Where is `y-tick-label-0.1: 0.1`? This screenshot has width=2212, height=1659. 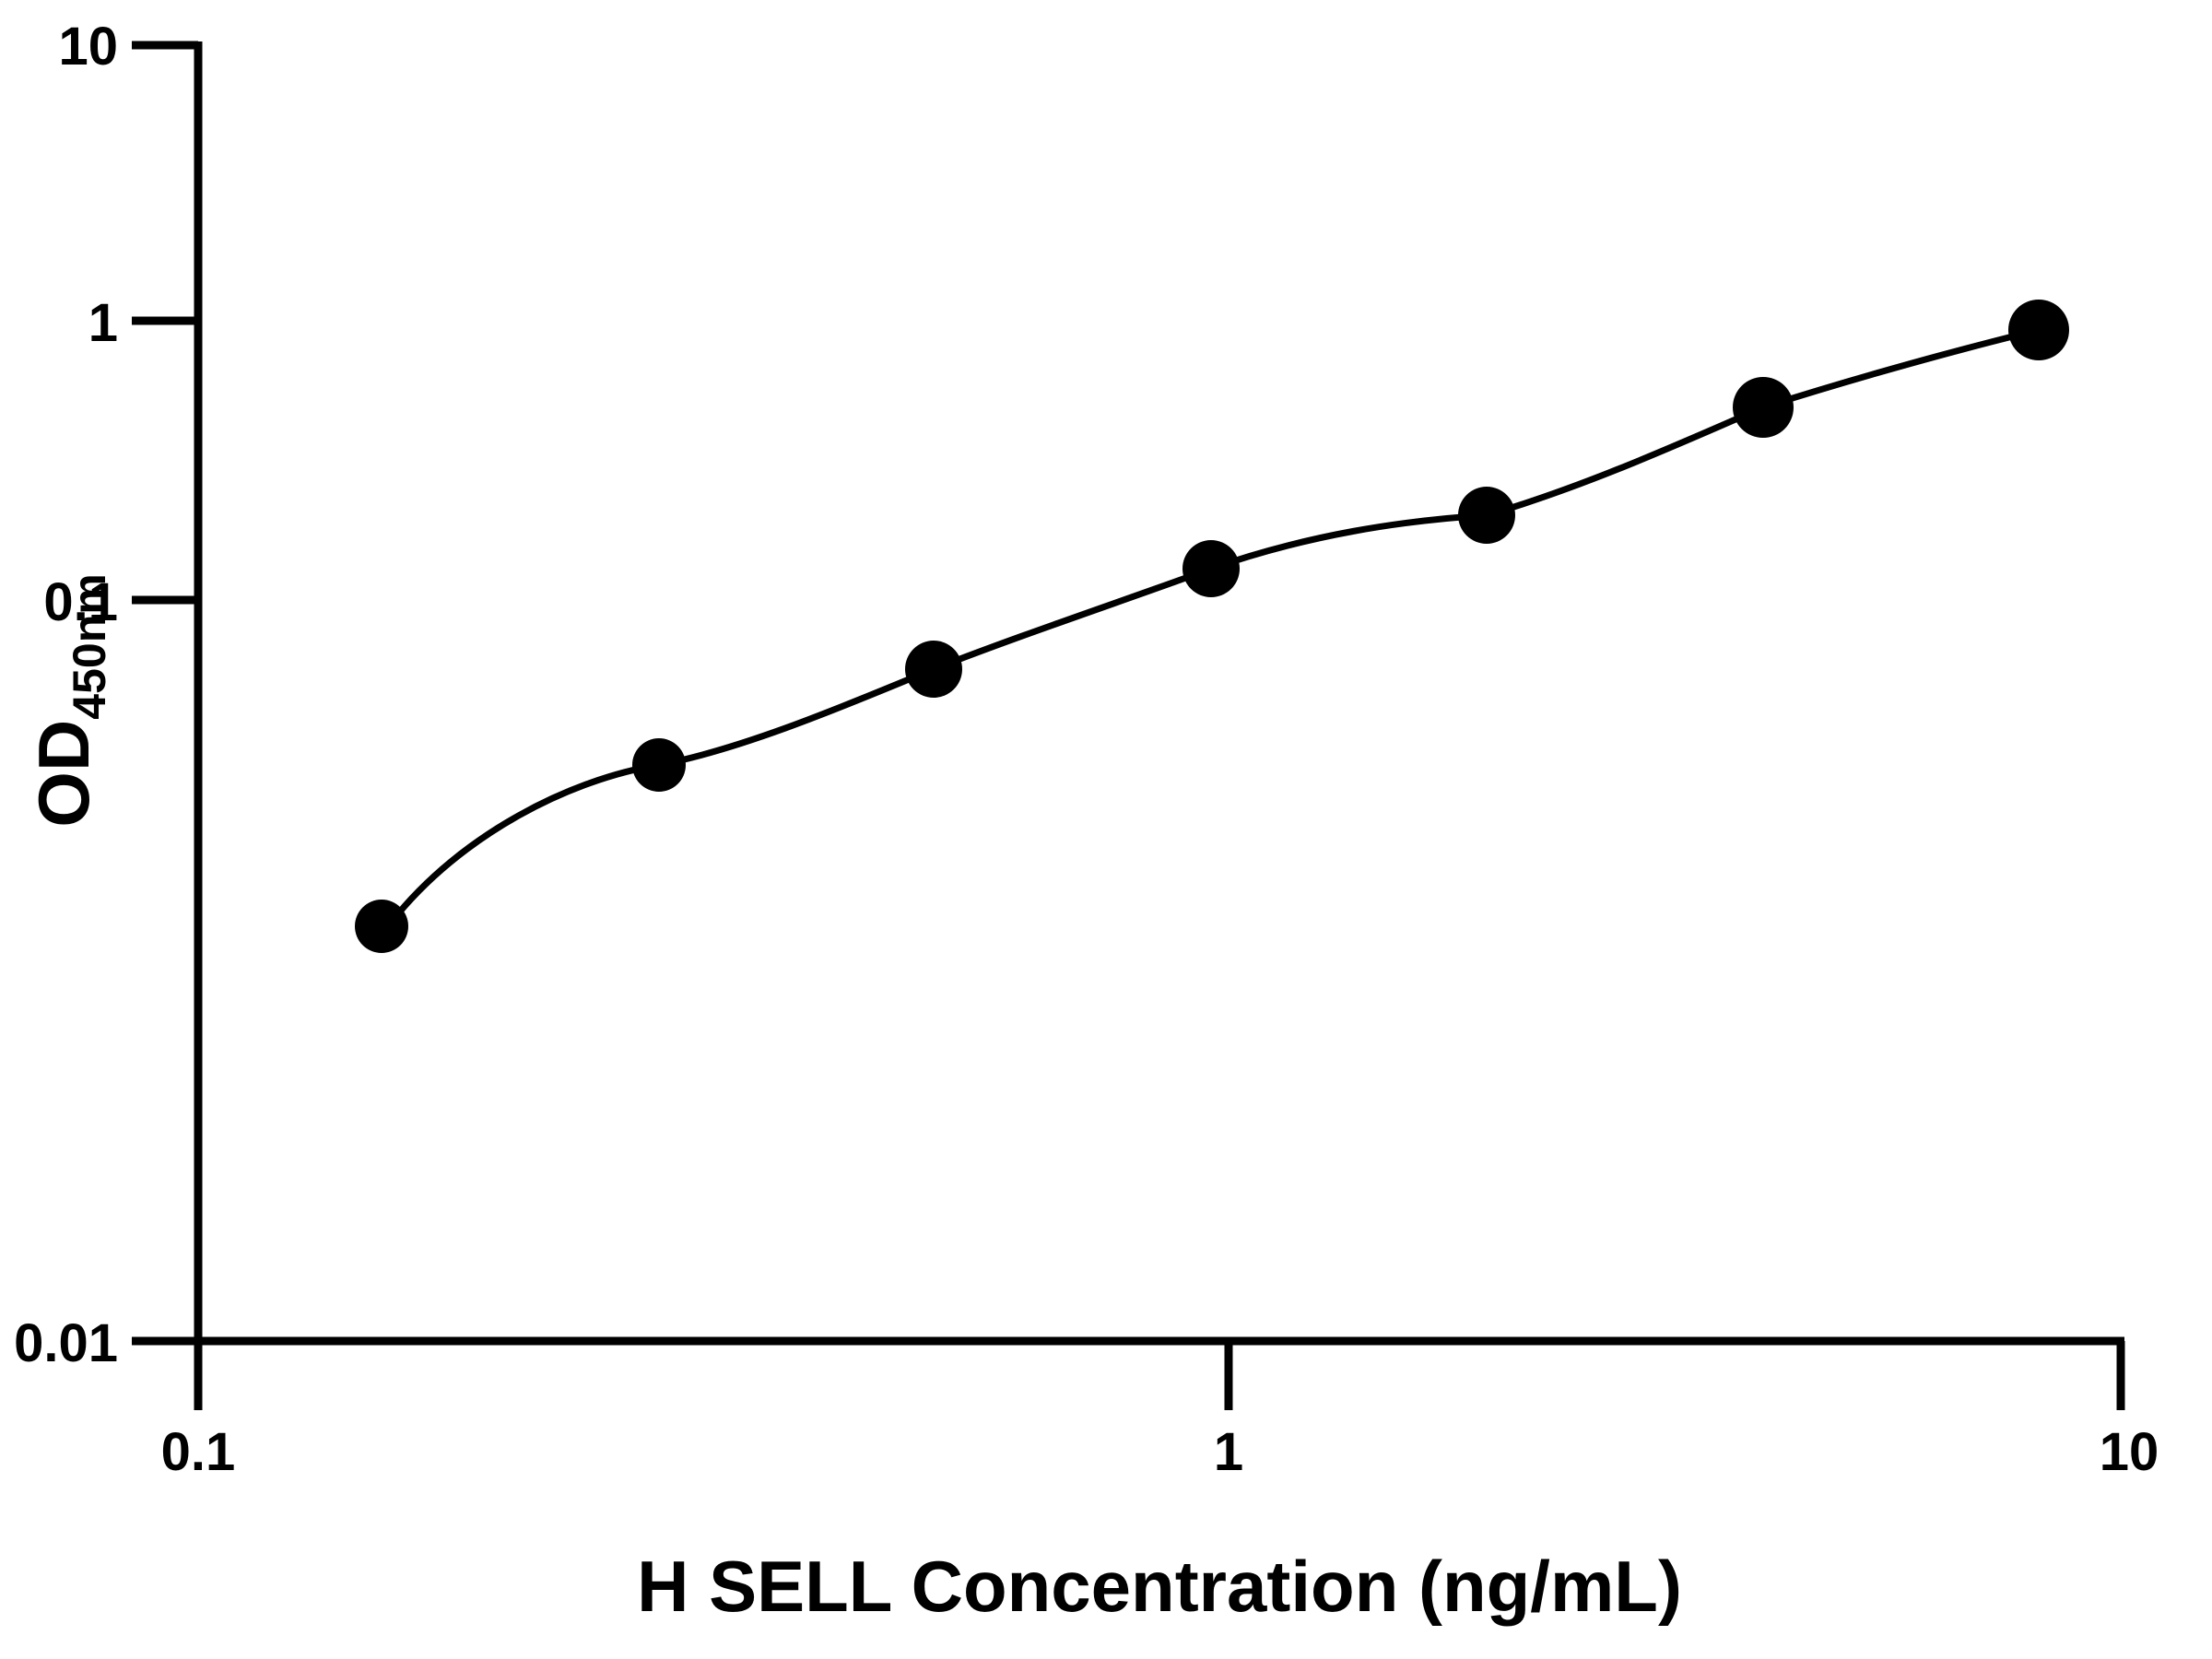 y-tick-label-0.1: 0.1 is located at coordinates (80, 602).